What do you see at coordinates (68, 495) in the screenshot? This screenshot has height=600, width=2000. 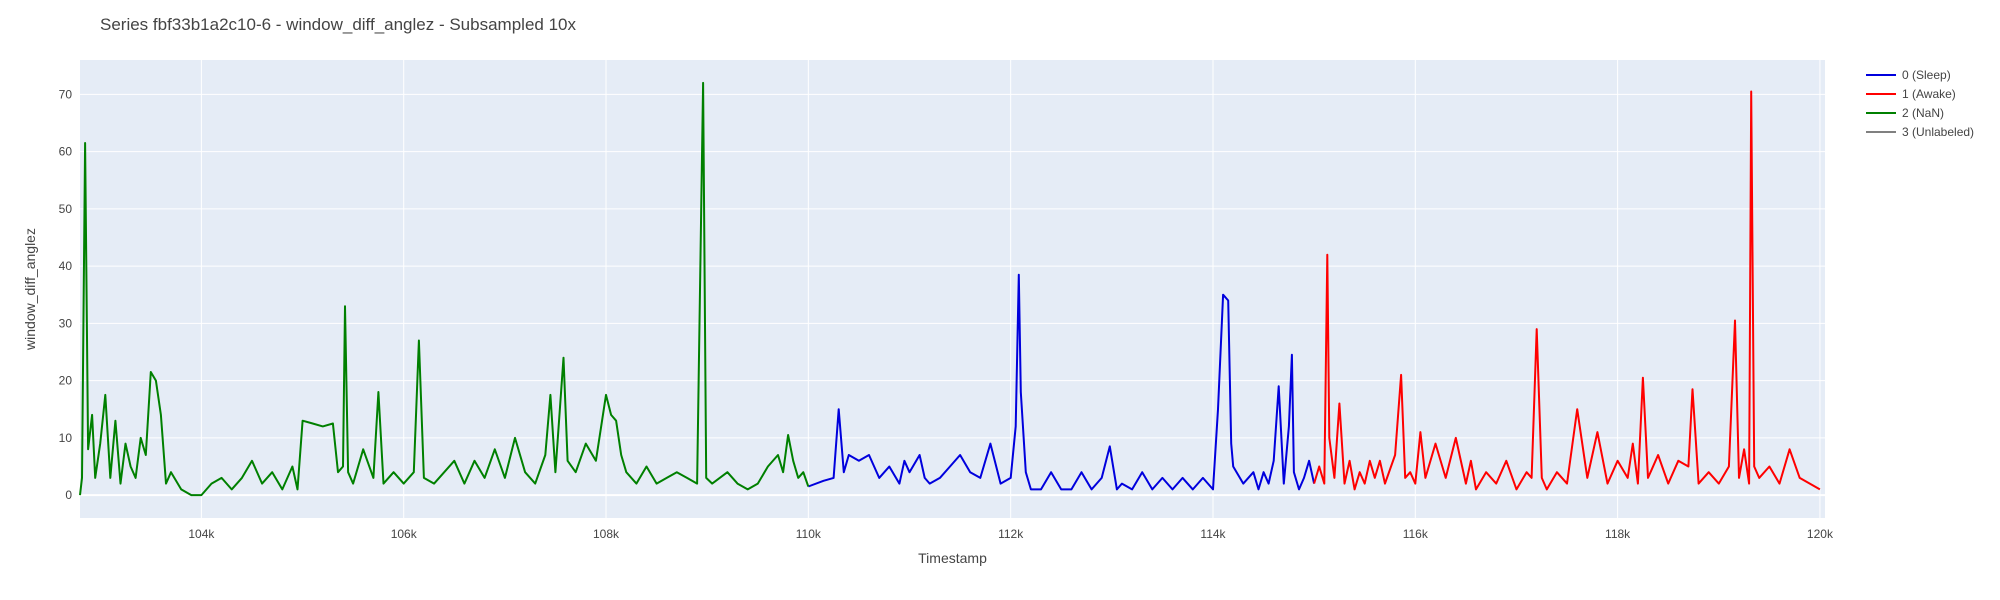 I see `y-tick-label: 0` at bounding box center [68, 495].